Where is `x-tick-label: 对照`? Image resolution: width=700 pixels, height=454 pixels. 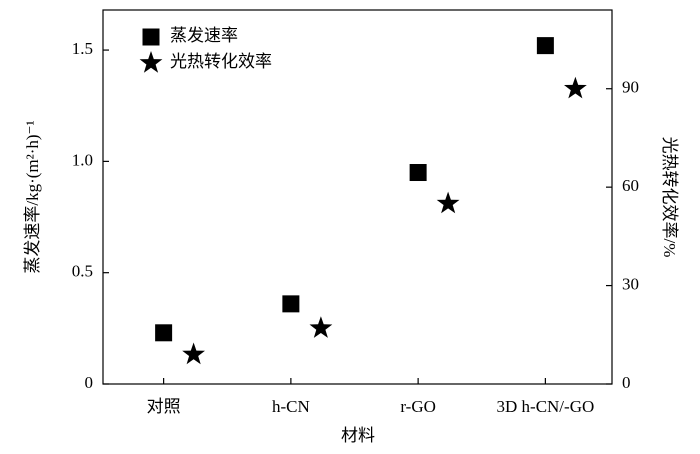 x-tick-label: 对照 is located at coordinates (164, 406).